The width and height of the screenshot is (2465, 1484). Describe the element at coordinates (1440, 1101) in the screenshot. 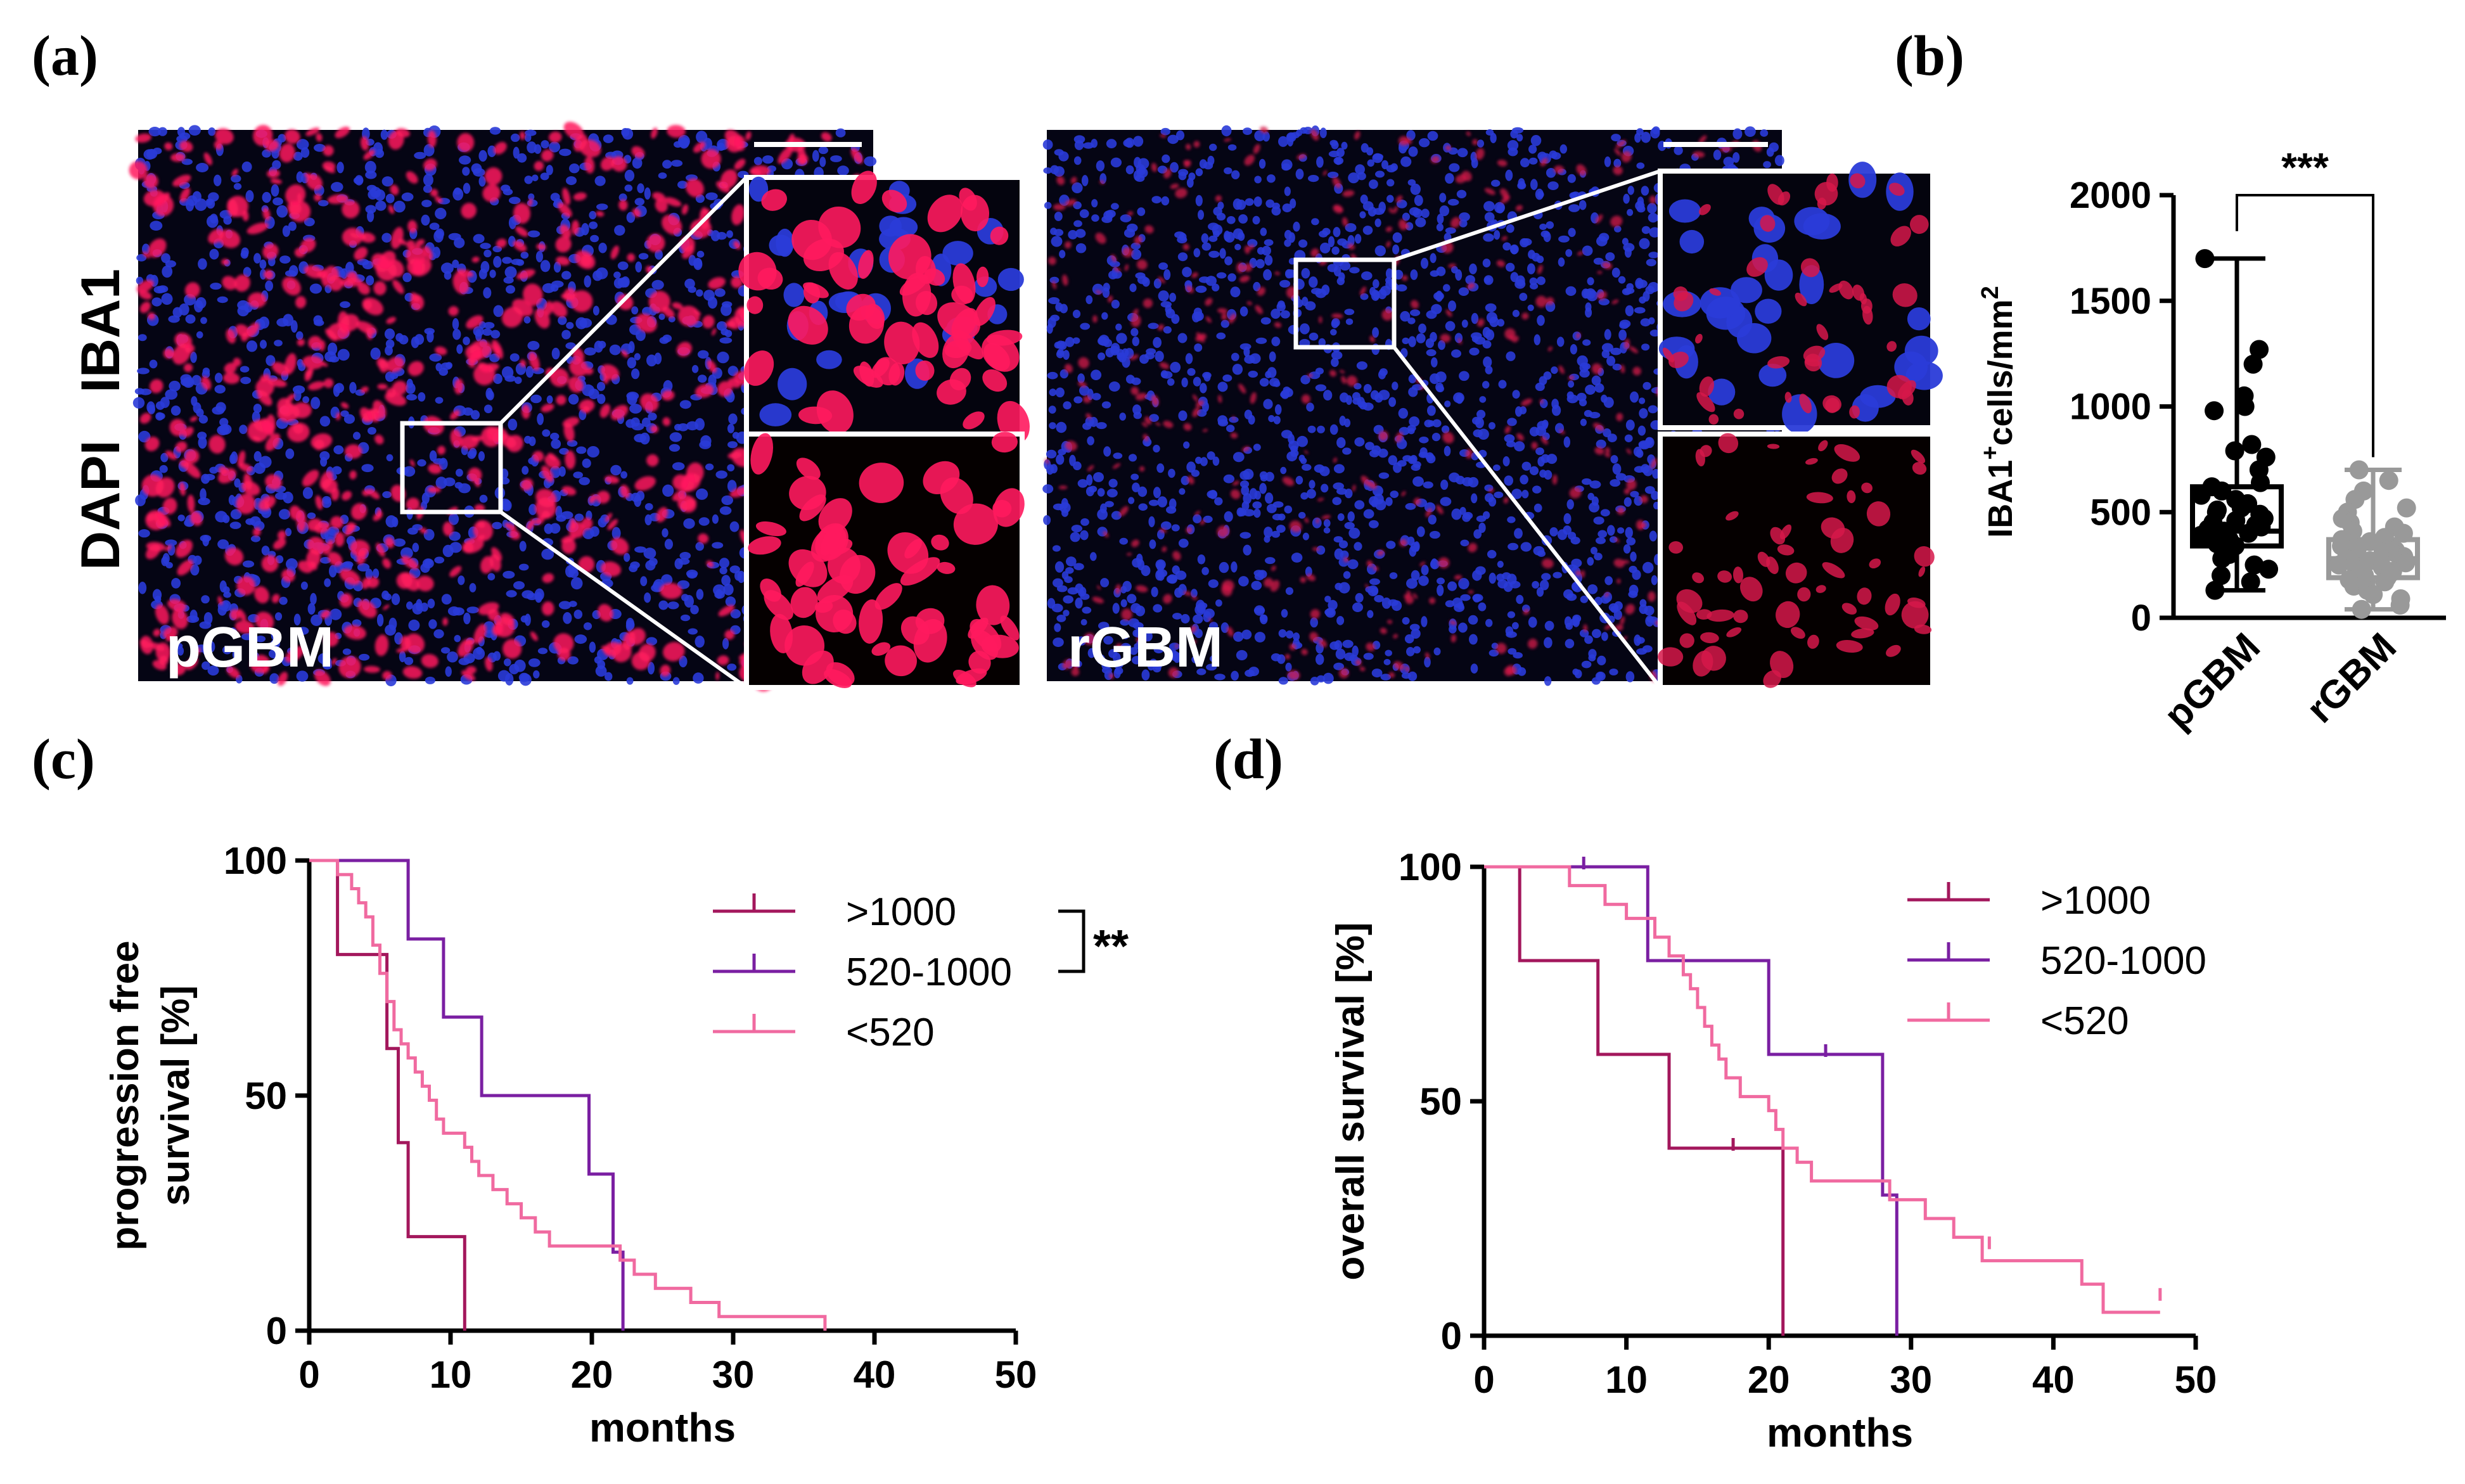

I see `d-y-tick-label: 50` at that location.